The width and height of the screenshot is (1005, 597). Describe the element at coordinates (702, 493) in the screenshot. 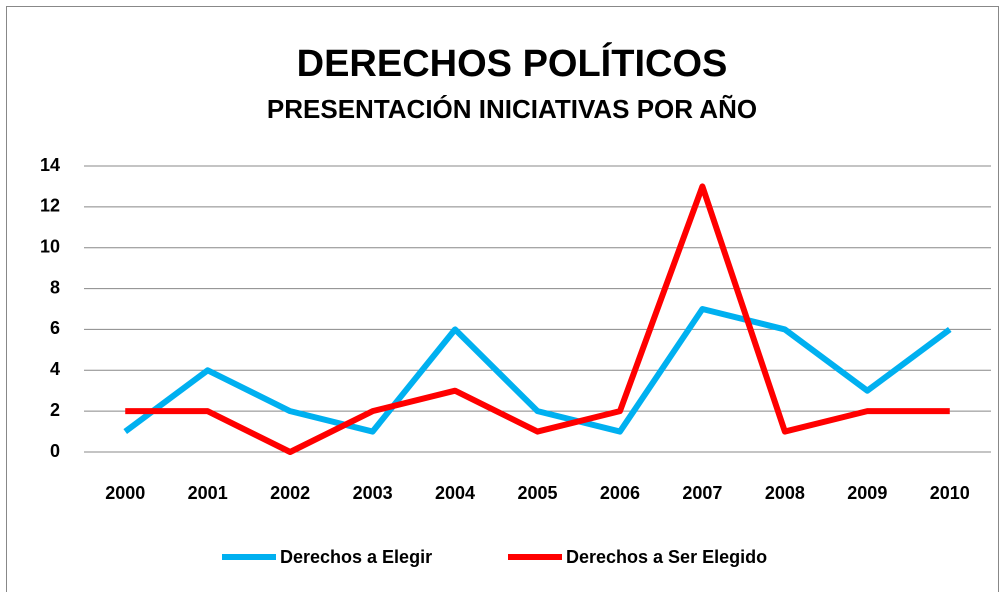

I see `x-tick-label: 2007` at that location.